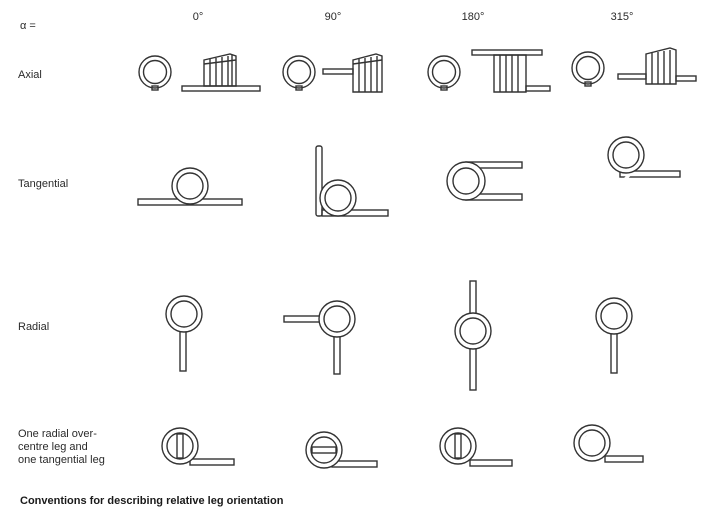 This screenshot has height=521, width=714. Describe the element at coordinates (34, 327) in the screenshot. I see `row-label-radial: Radial` at that location.